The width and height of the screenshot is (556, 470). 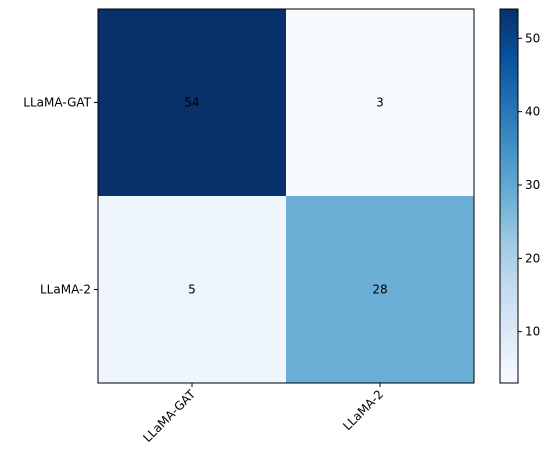 What do you see at coordinates (509, 196) in the screenshot?
I see `colorbar-gradient` at bounding box center [509, 196].